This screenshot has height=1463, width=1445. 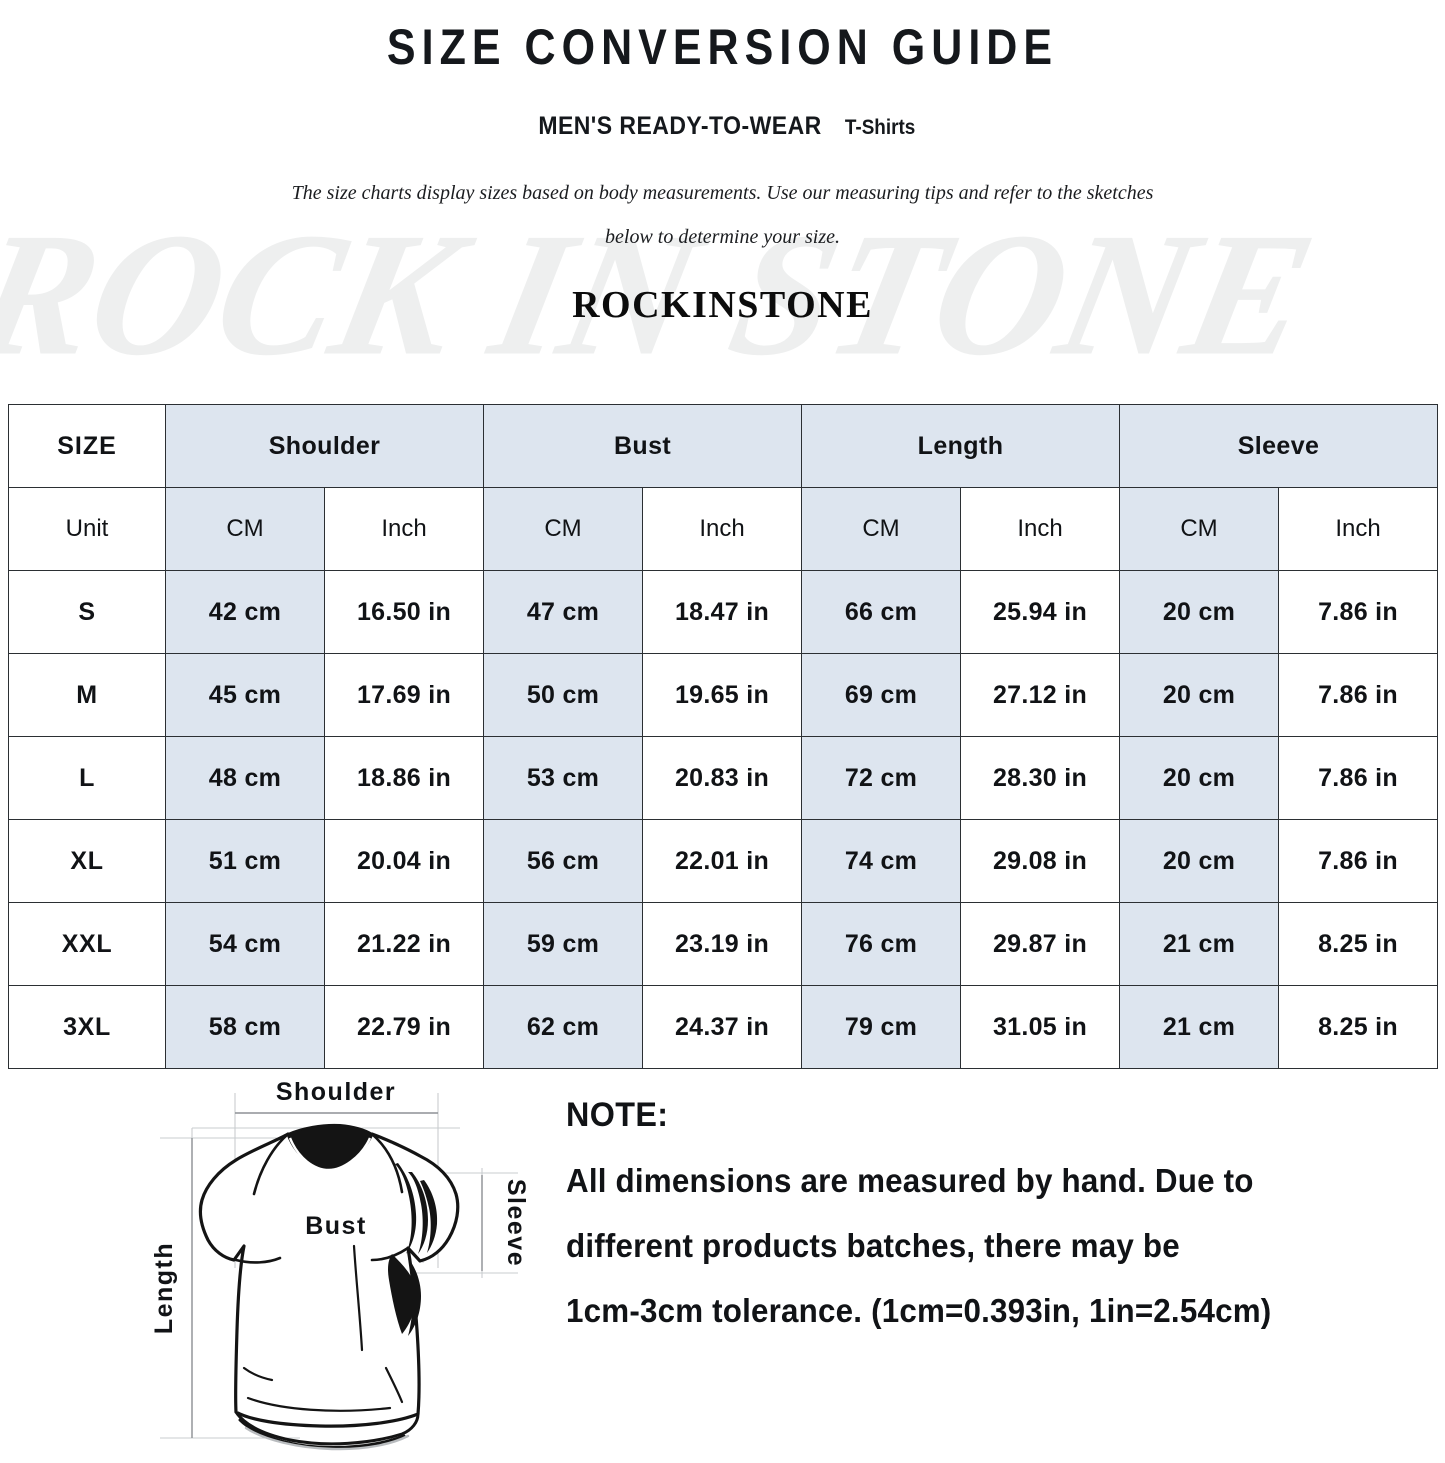 What do you see at coordinates (1040, 778) in the screenshot?
I see `table-cell: 28.30 in` at bounding box center [1040, 778].